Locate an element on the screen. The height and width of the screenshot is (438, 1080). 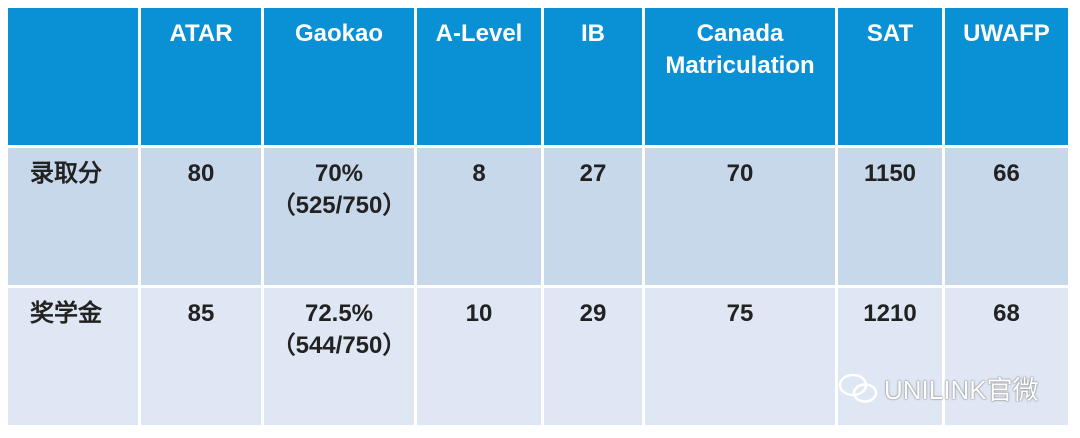
table-cell: 1210 is located at coordinates (890, 356).